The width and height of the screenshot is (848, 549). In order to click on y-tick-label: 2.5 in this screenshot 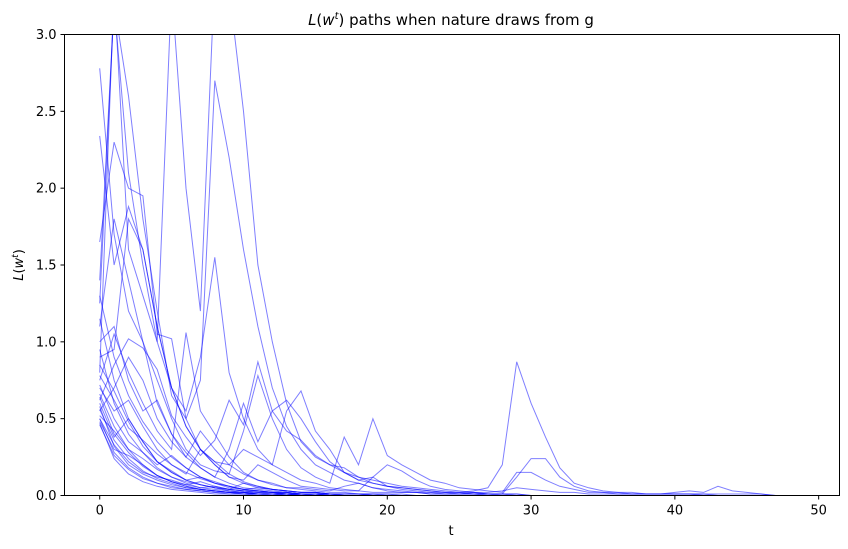, I will do `click(46, 112)`.